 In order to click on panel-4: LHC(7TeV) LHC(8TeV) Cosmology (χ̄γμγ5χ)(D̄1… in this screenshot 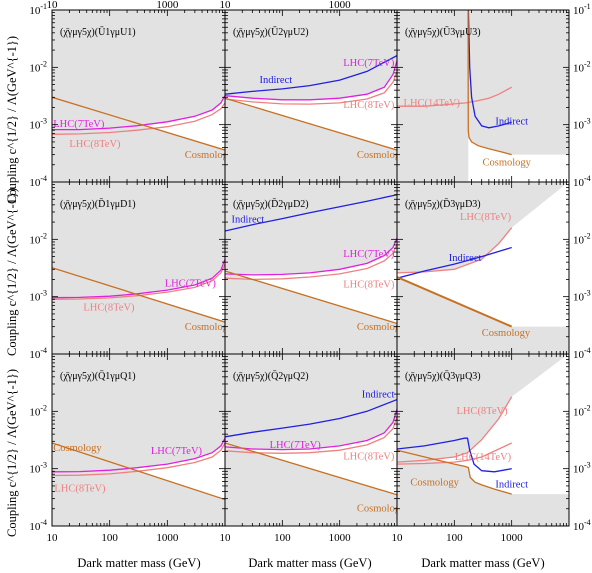, I will do `click(131, 271)`.